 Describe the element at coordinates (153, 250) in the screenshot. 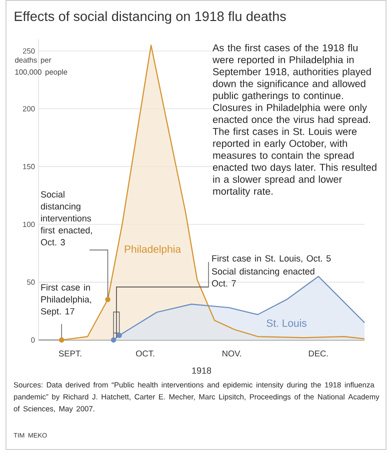

I see `series-label: Philadelphia` at that location.